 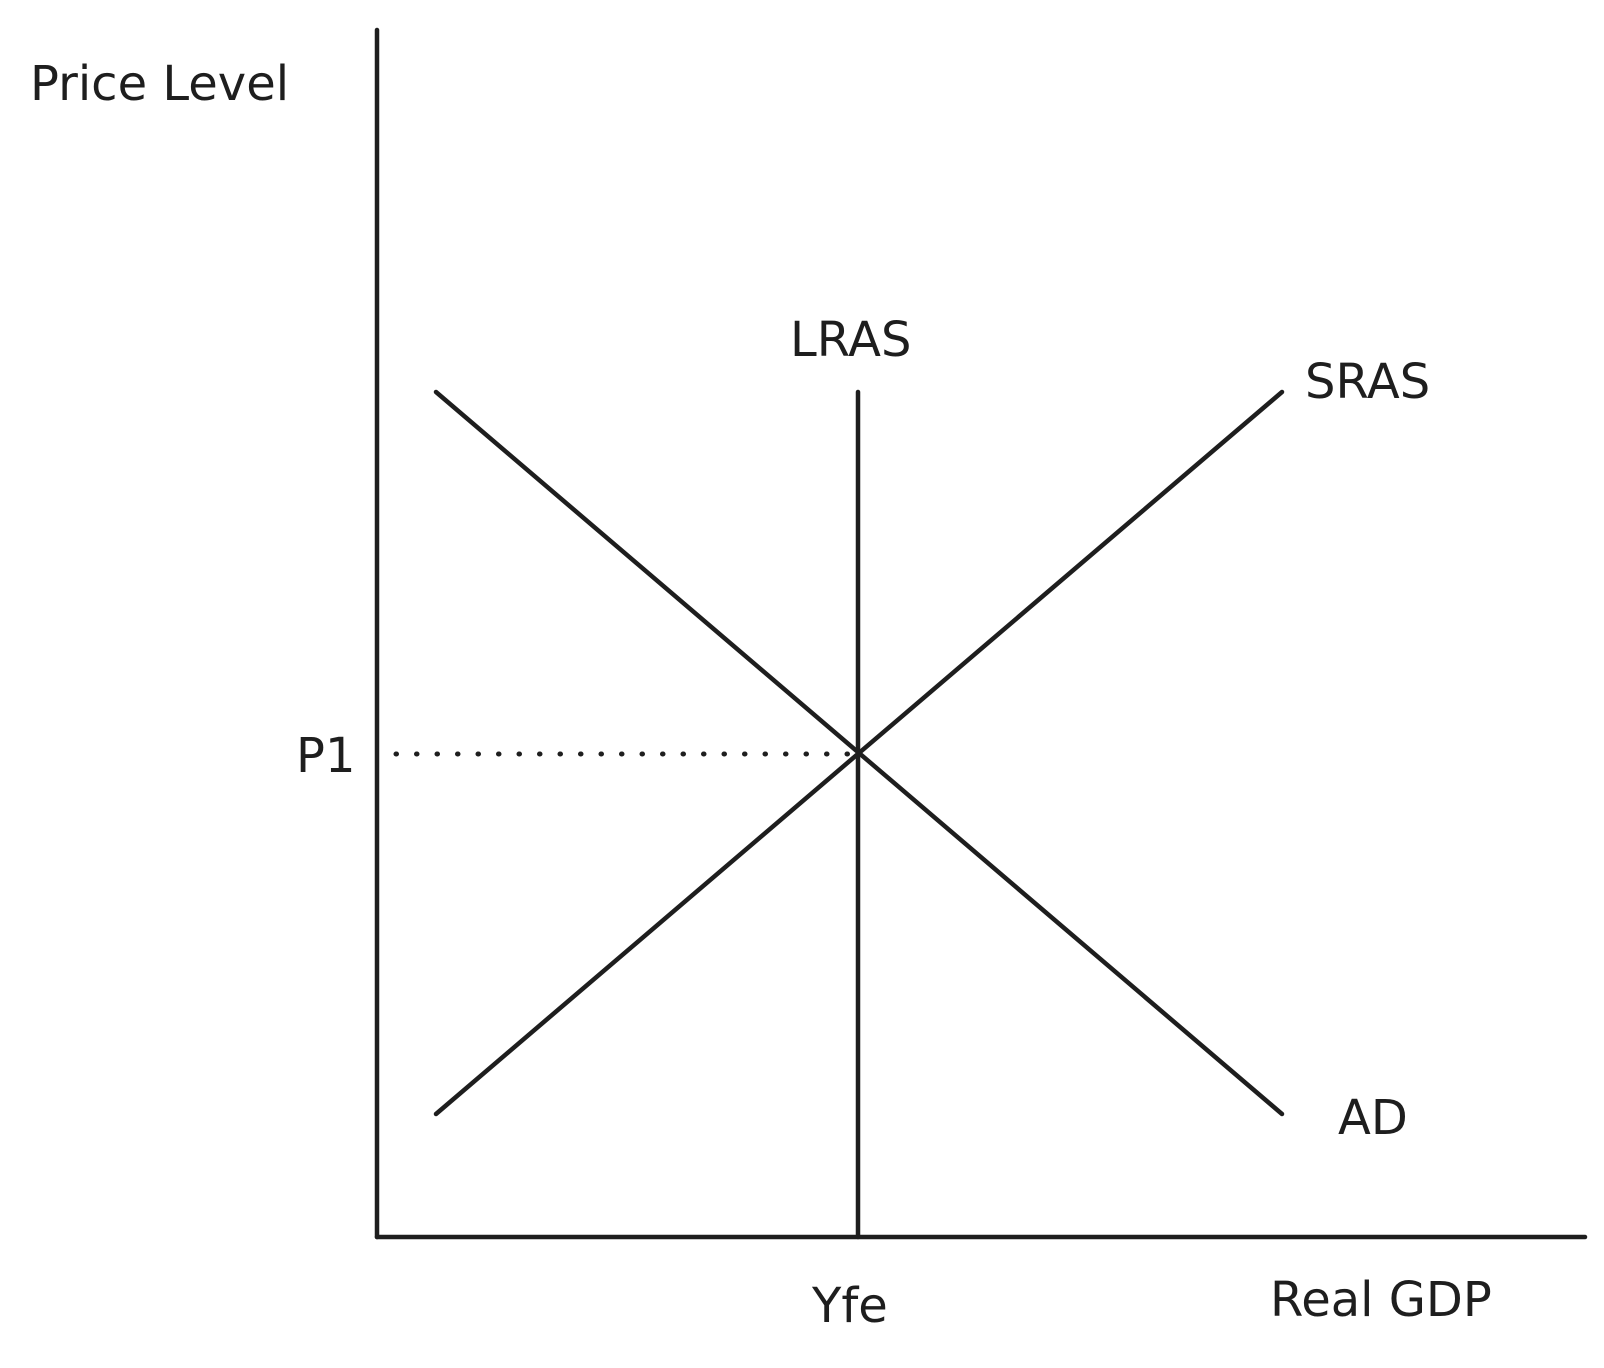 I want to click on ad-label: AD, so click(x=1373, y=1118).